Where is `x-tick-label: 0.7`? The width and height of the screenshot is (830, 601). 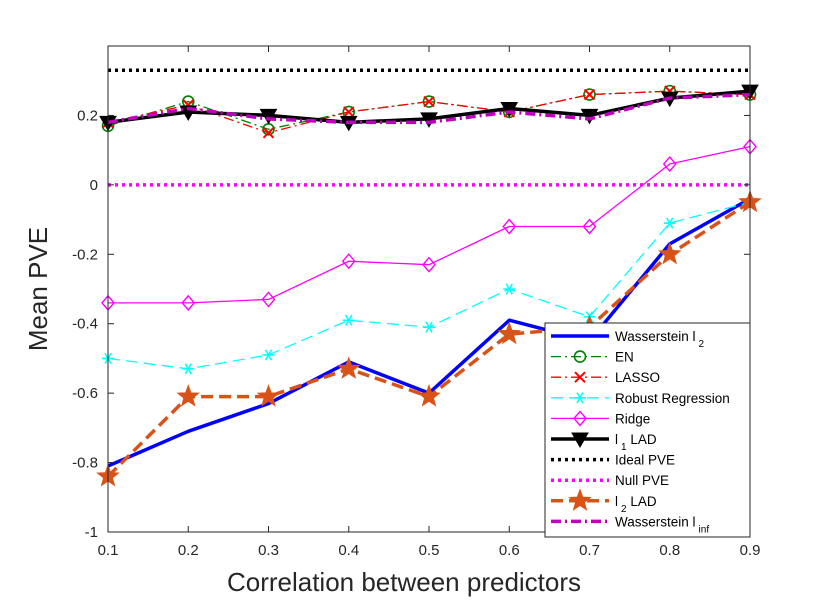 x-tick-label: 0.7 is located at coordinates (589, 550).